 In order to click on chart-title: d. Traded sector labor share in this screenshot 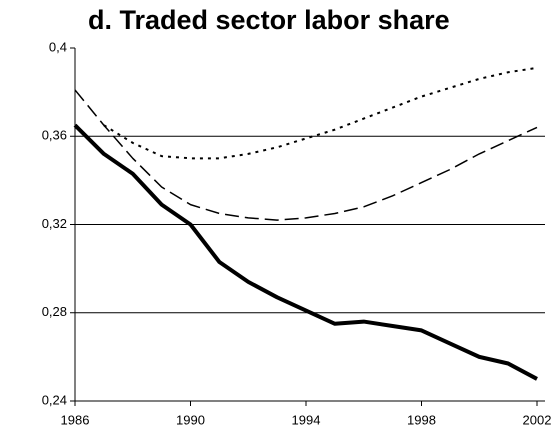, I will do `click(269, 20)`.